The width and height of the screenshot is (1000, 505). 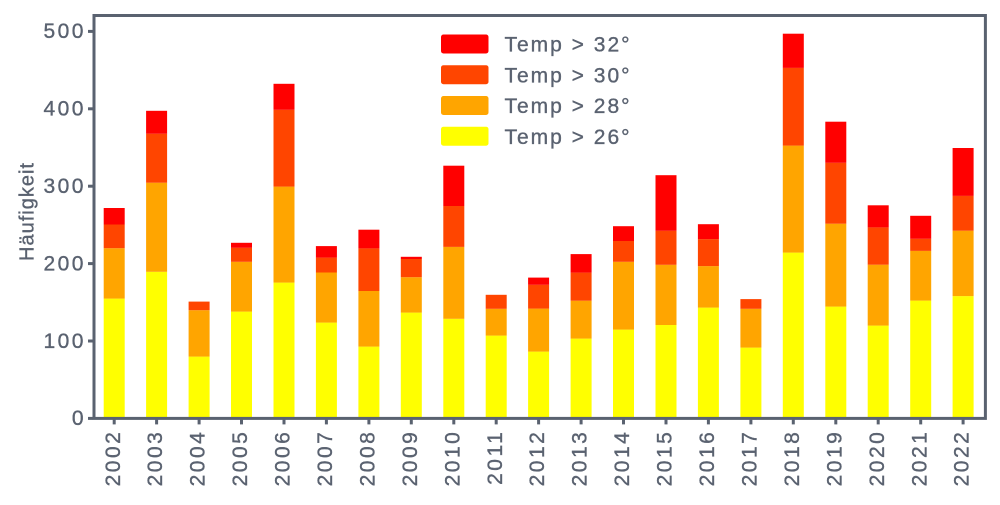 What do you see at coordinates (707, 458) in the screenshot?
I see `svg-text: 2016` at bounding box center [707, 458].